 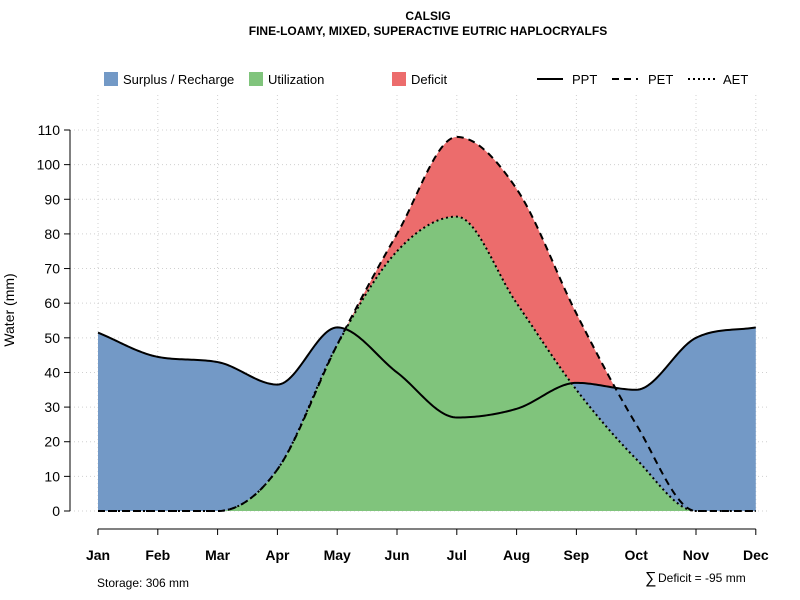 I want to click on y-tick-label: 70, so click(x=52, y=269).